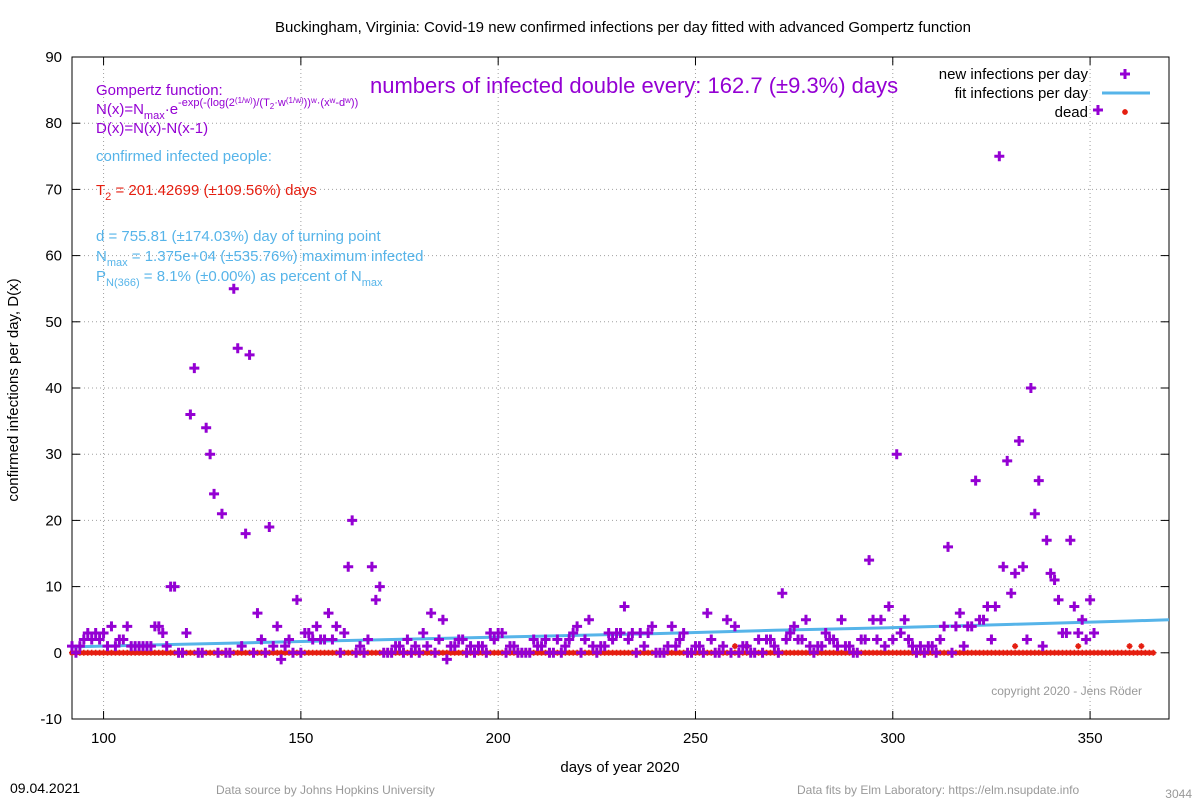 This screenshot has height=800, width=1200. Describe the element at coordinates (51, 719) in the screenshot. I see `y-tick-label: -10` at that location.